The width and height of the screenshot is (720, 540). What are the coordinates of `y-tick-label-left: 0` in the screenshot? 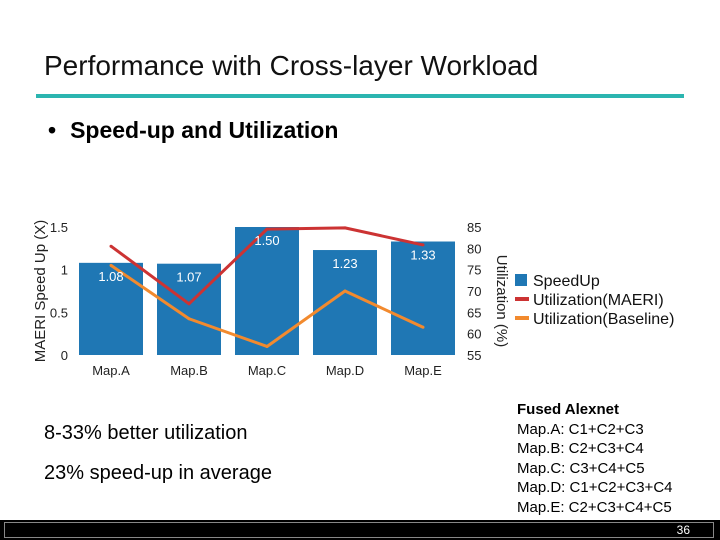 It's located at (64, 355).